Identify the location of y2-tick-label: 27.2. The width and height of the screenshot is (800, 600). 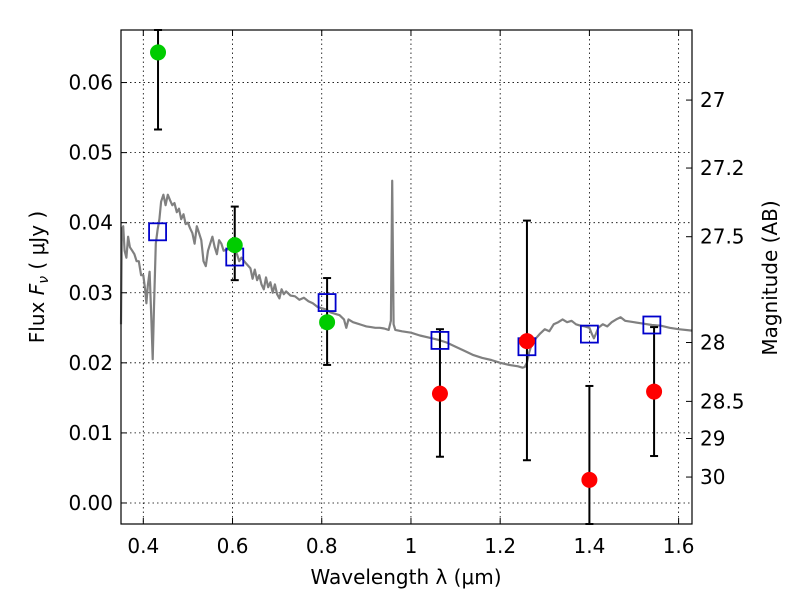
(722, 168).